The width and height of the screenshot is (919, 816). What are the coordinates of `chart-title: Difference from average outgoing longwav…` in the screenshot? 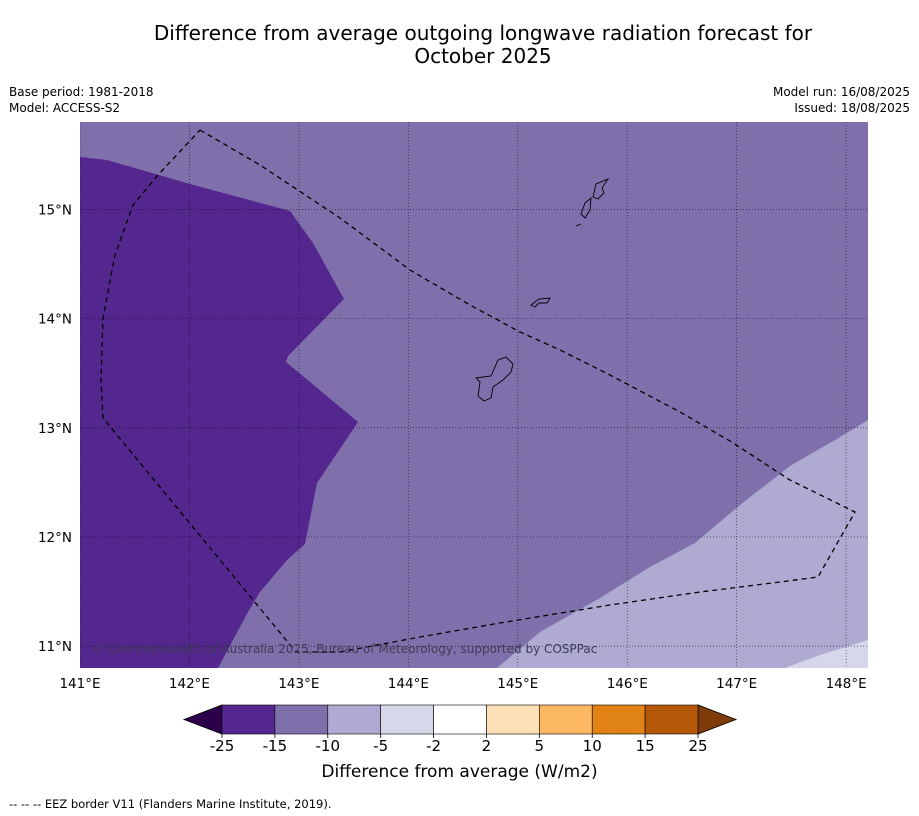 It's located at (483, 45).